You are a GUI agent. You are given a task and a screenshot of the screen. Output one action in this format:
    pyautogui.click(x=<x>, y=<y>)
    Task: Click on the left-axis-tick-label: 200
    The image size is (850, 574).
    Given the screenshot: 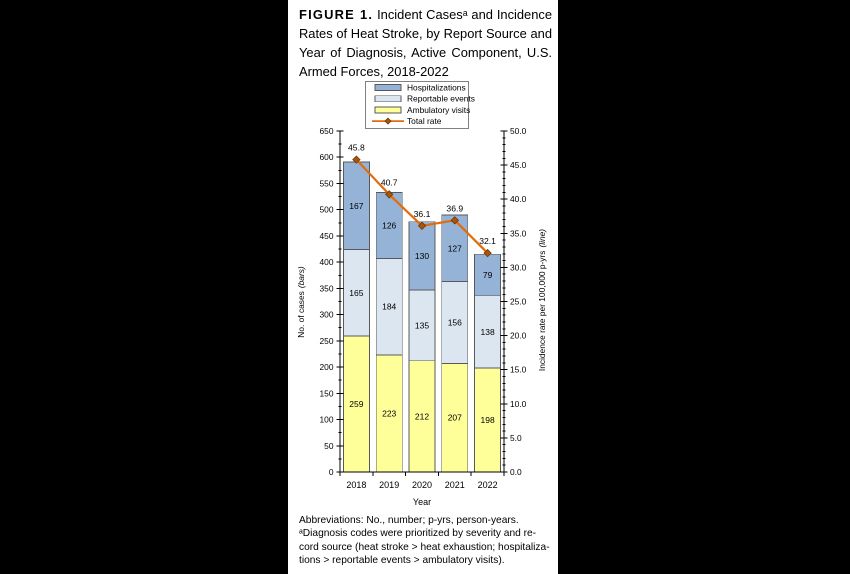 What is the action you would take?
    pyautogui.click(x=327, y=367)
    